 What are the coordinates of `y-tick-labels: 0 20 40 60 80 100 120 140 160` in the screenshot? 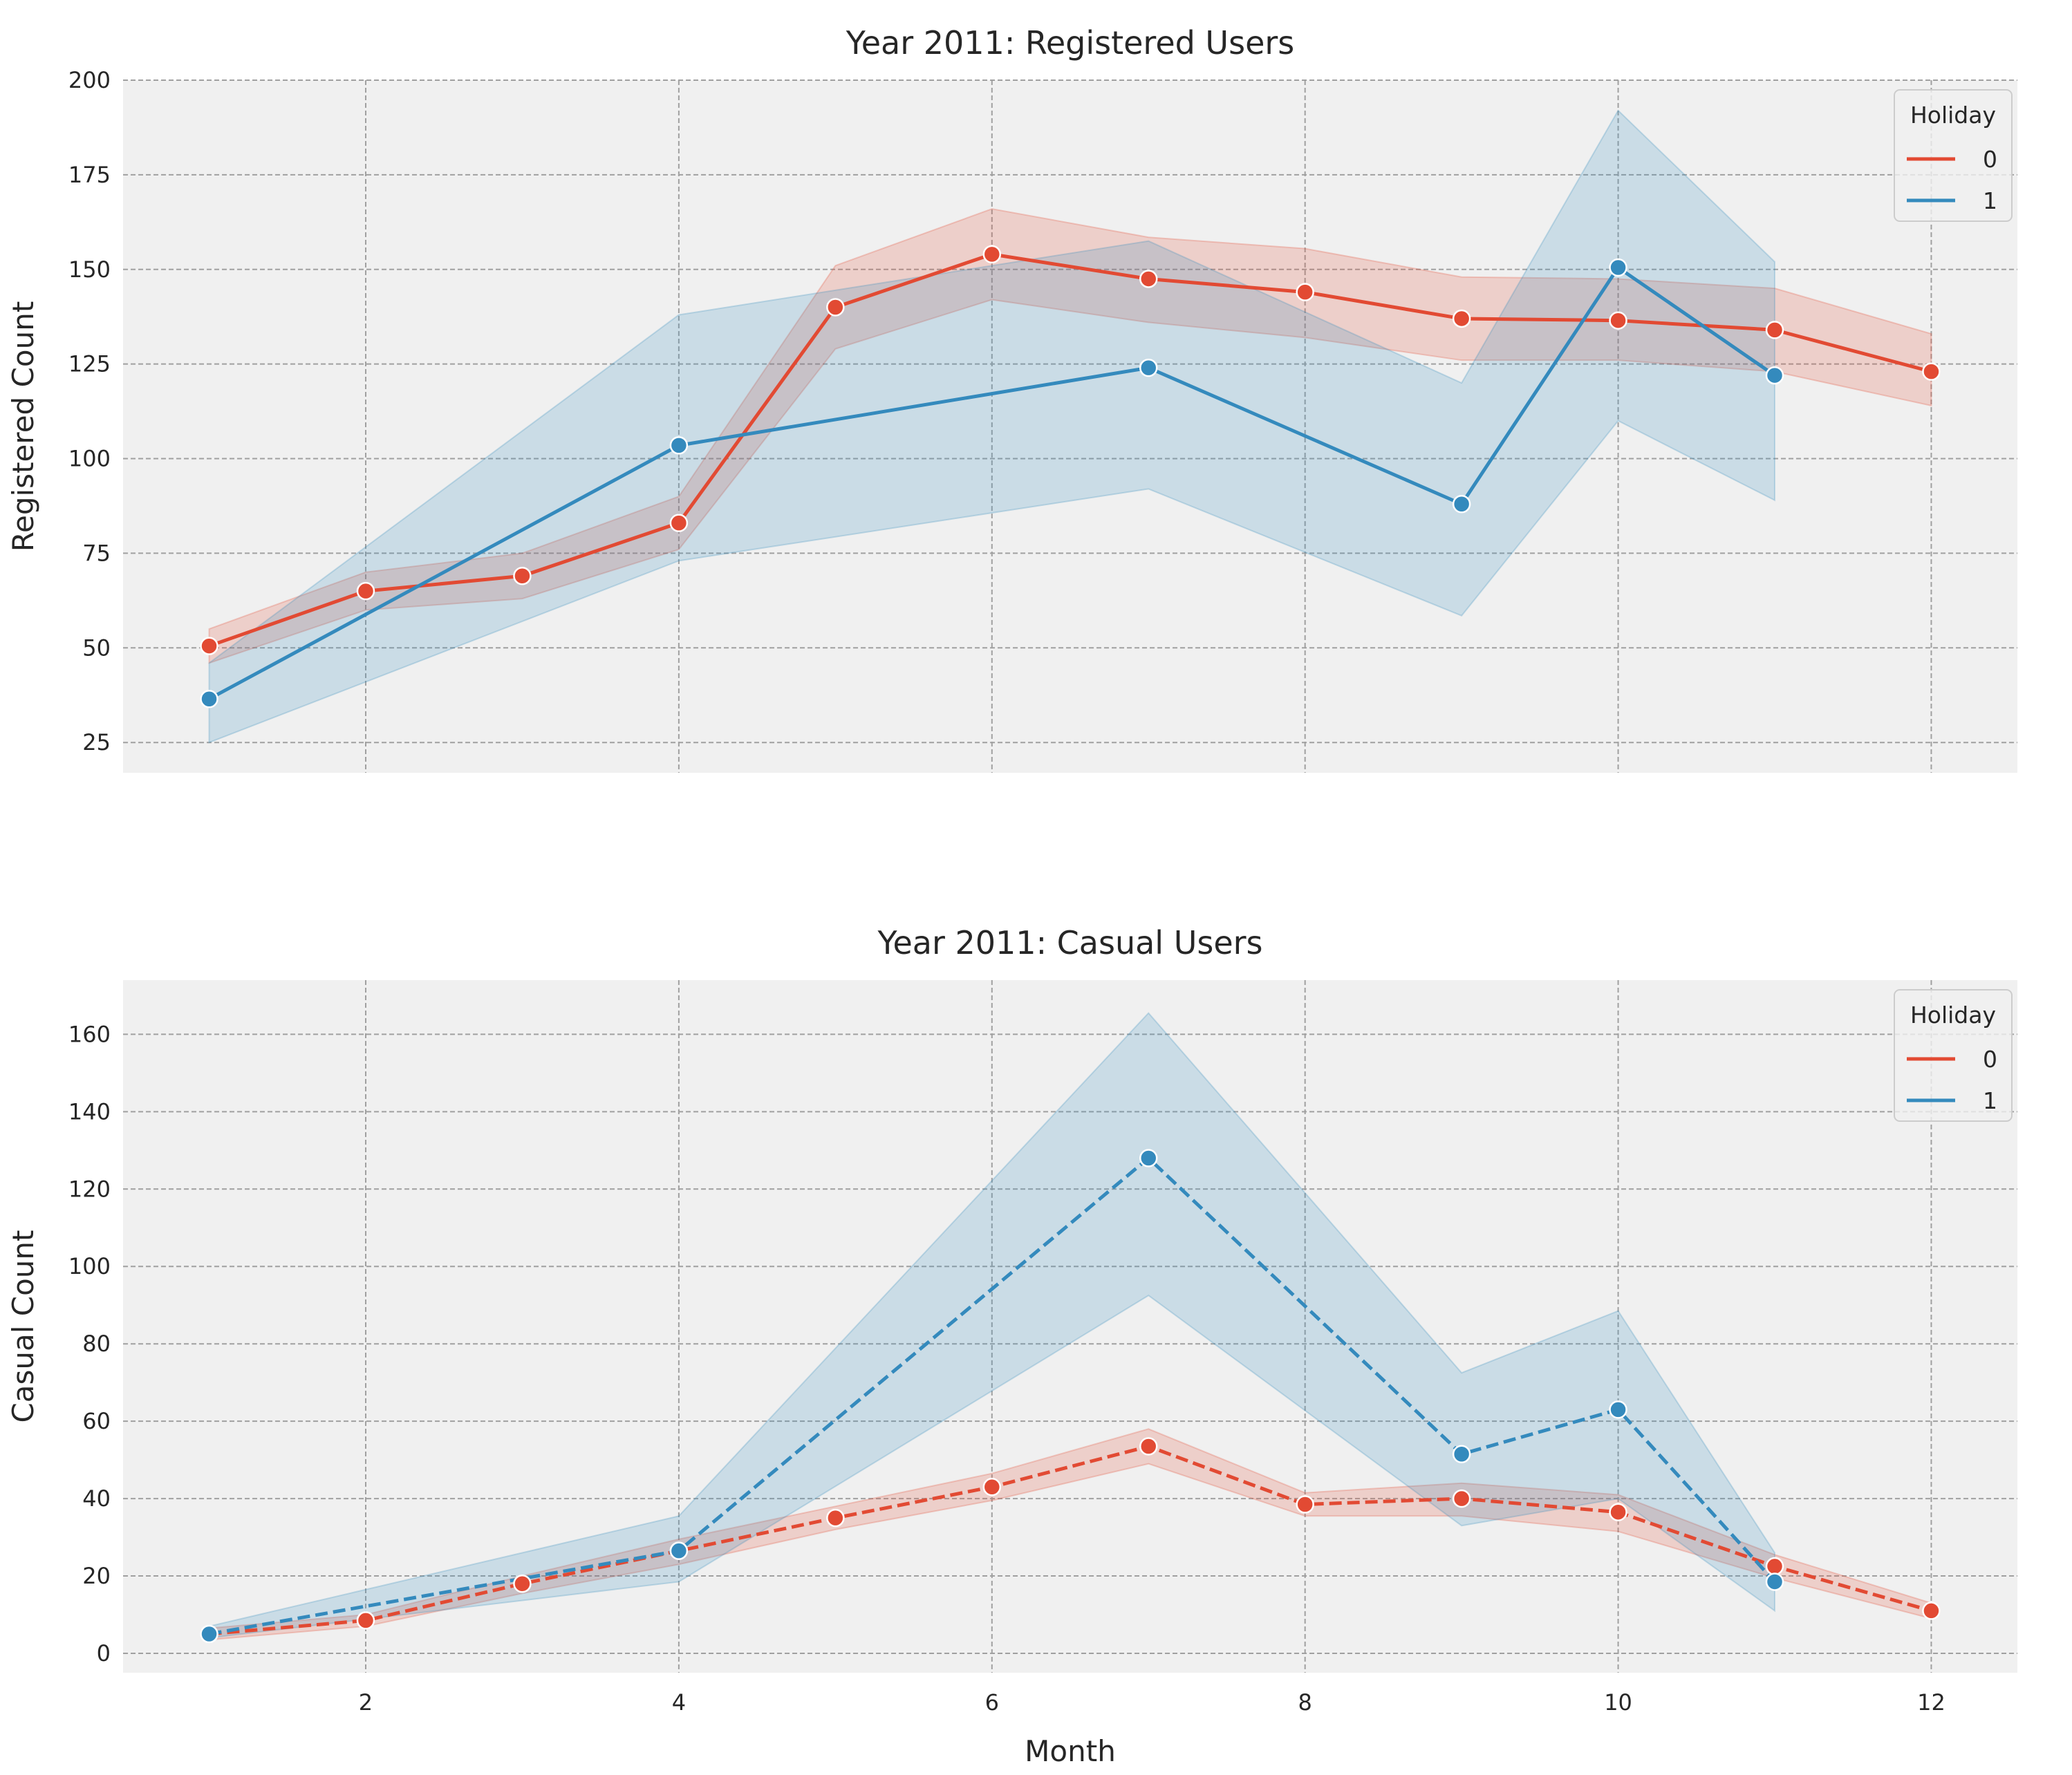 It's located at (89, 1343).